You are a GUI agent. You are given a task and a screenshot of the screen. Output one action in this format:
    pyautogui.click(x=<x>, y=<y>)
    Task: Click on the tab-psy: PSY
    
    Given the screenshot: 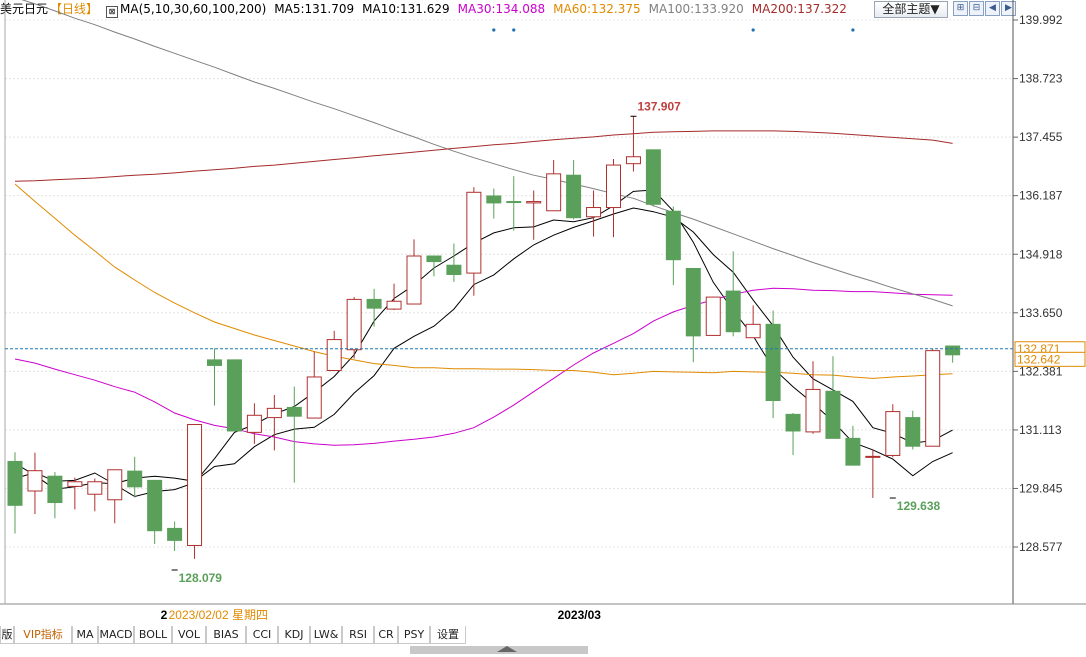 What is the action you would take?
    pyautogui.click(x=414, y=635)
    